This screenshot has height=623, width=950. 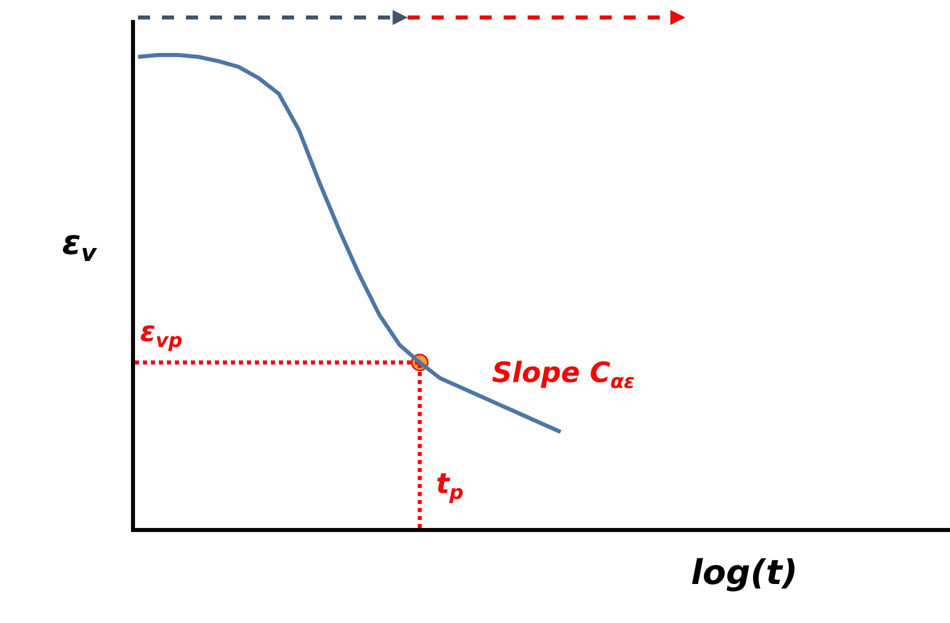 I want to click on y-axis-title: ε$_{v}$, so click(x=80, y=245).